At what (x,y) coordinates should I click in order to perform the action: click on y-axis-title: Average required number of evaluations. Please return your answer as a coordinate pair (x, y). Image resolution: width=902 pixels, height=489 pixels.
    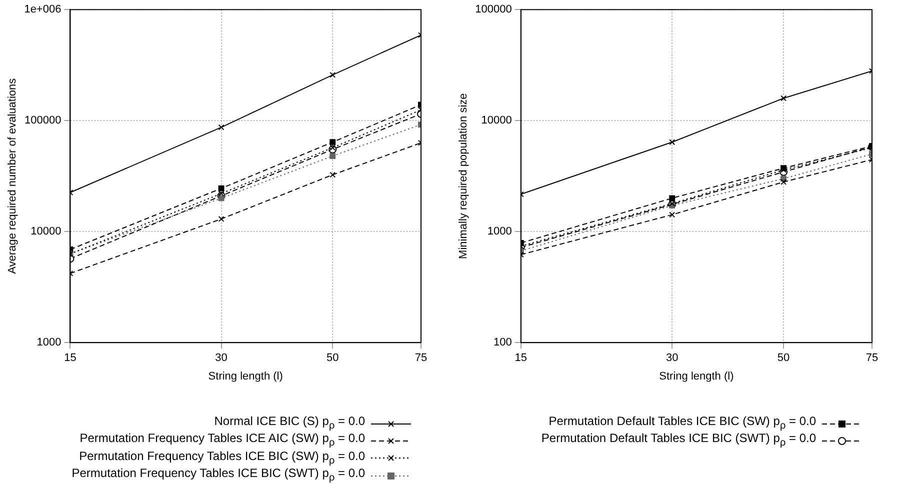
    Looking at the image, I should click on (12, 176).